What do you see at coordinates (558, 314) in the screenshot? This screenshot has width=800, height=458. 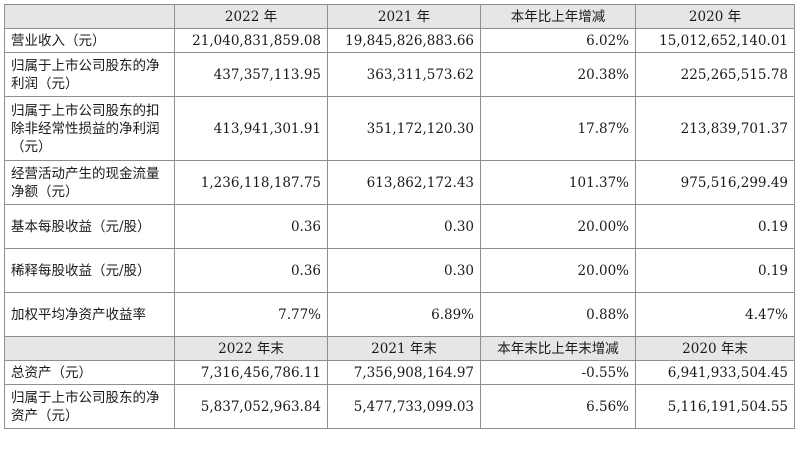 I see `table-cell: 0.88%` at bounding box center [558, 314].